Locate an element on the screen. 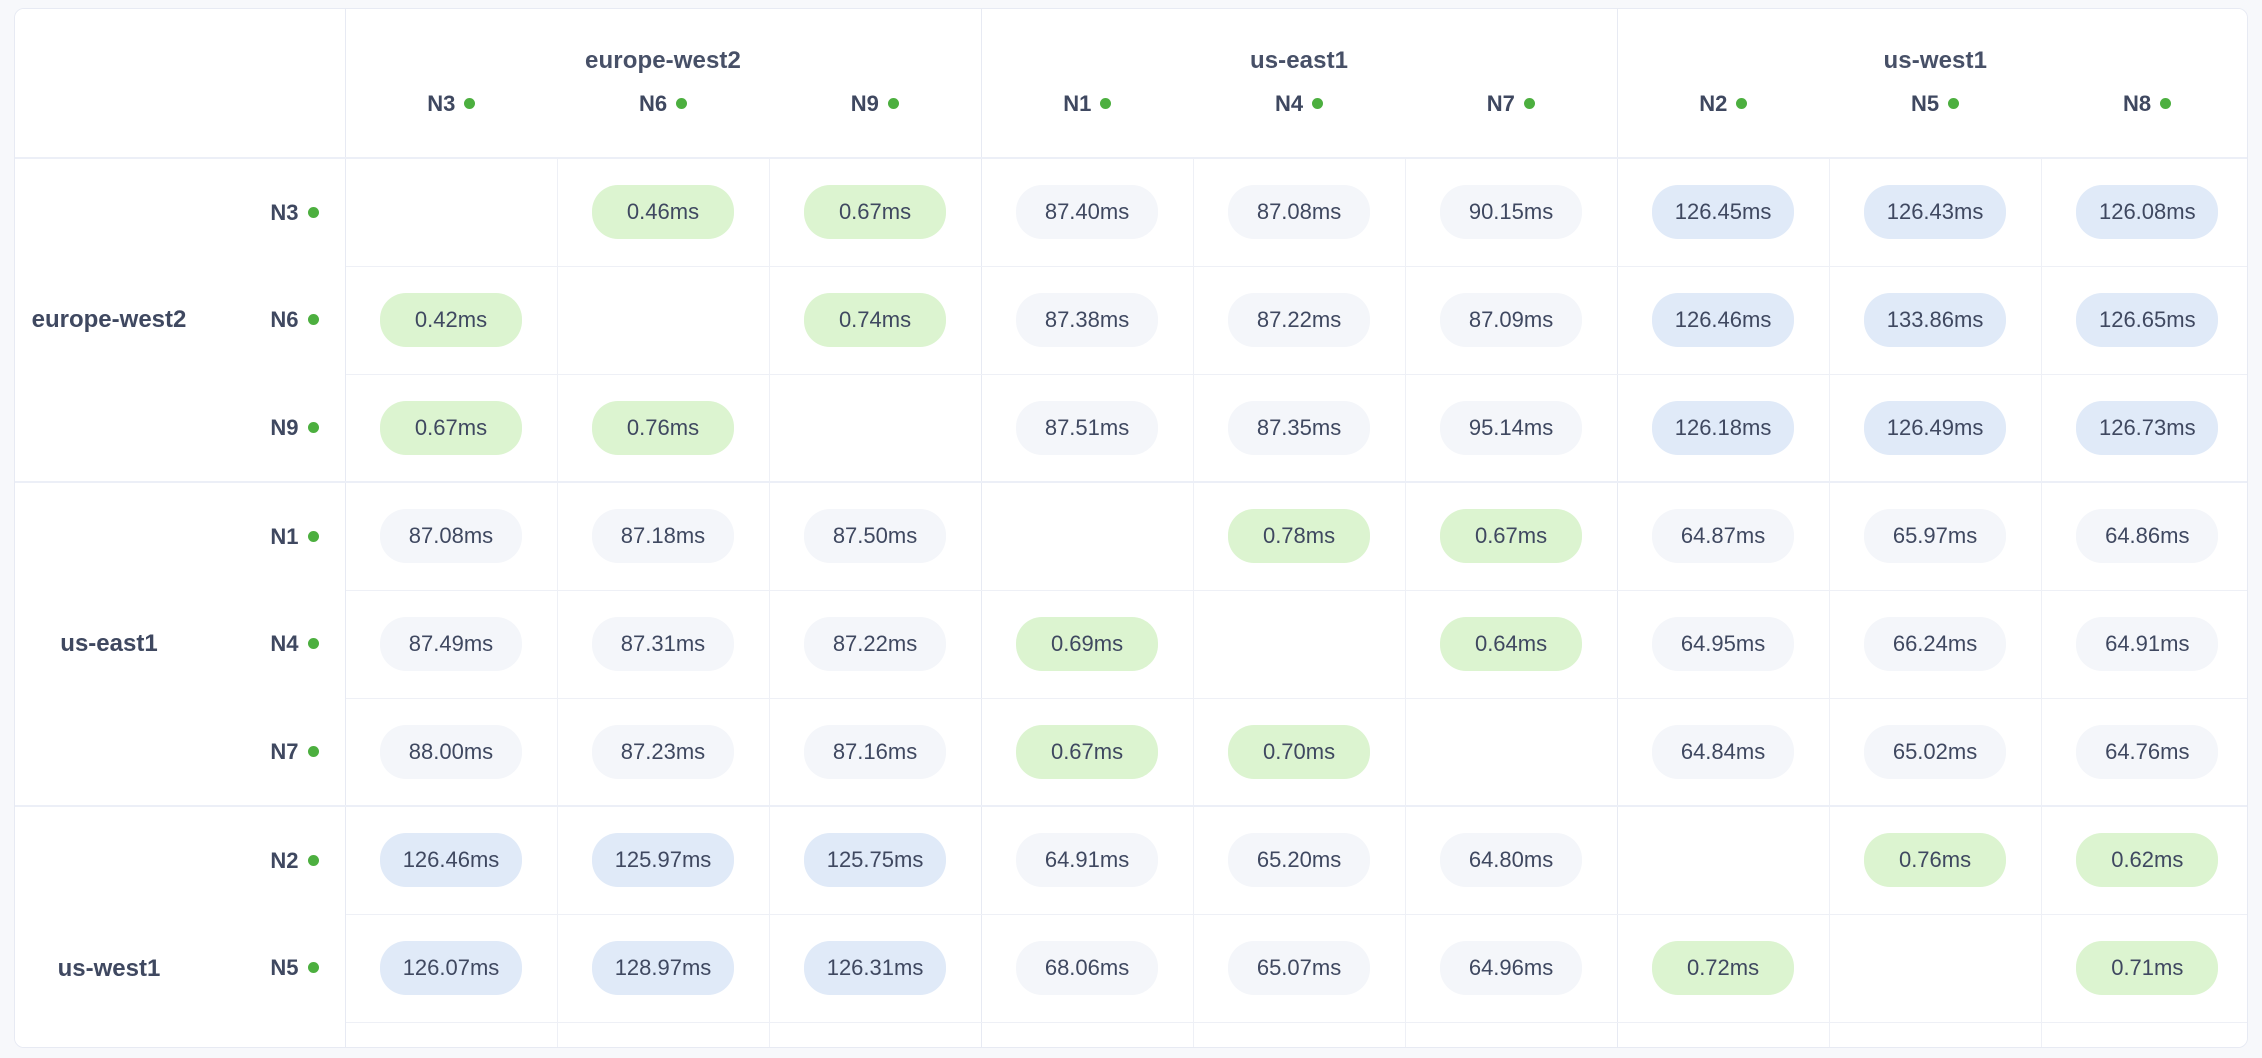  latency-cell: 0.46ms is located at coordinates (663, 212).